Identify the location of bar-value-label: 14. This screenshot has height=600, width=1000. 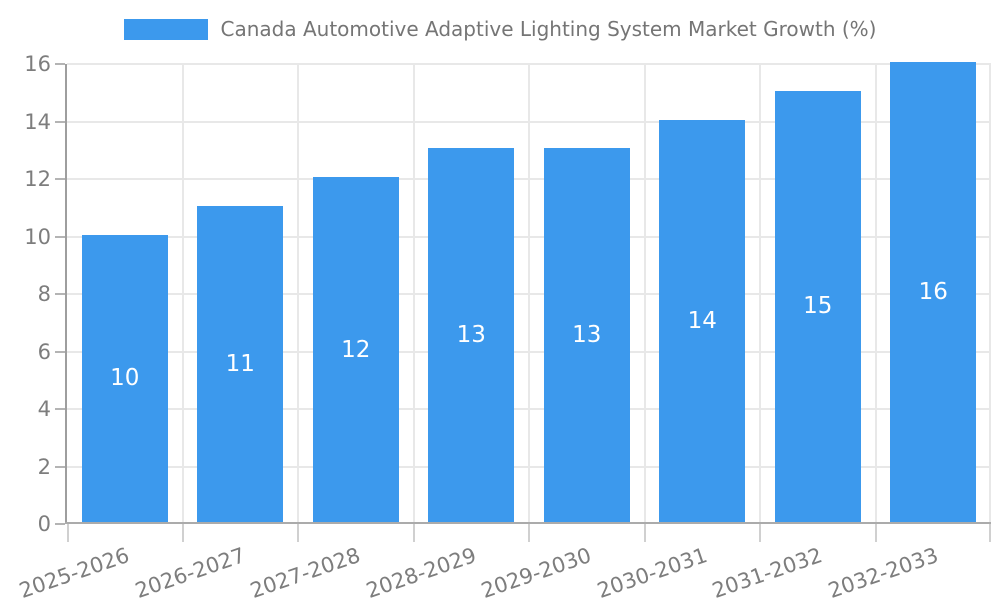
(702, 320).